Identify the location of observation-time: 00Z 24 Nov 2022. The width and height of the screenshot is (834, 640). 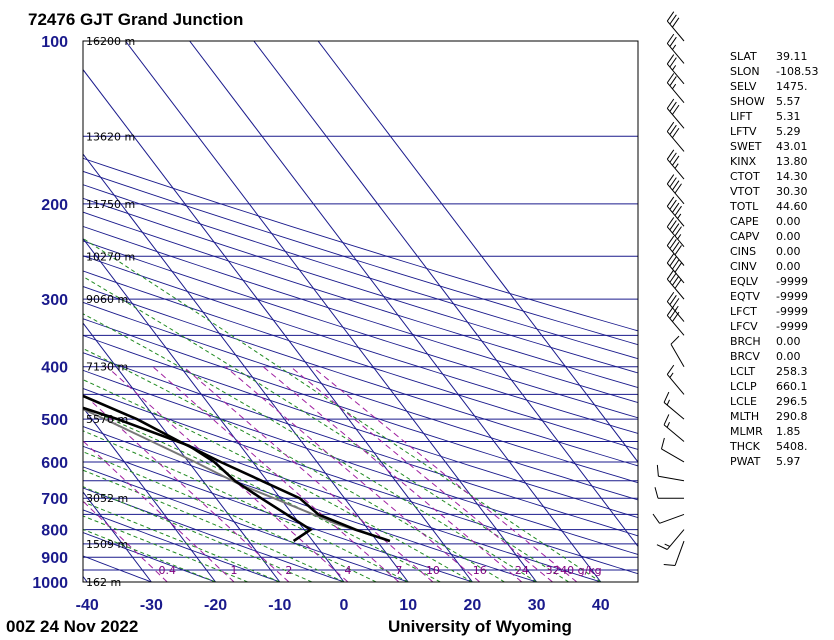
(72, 626).